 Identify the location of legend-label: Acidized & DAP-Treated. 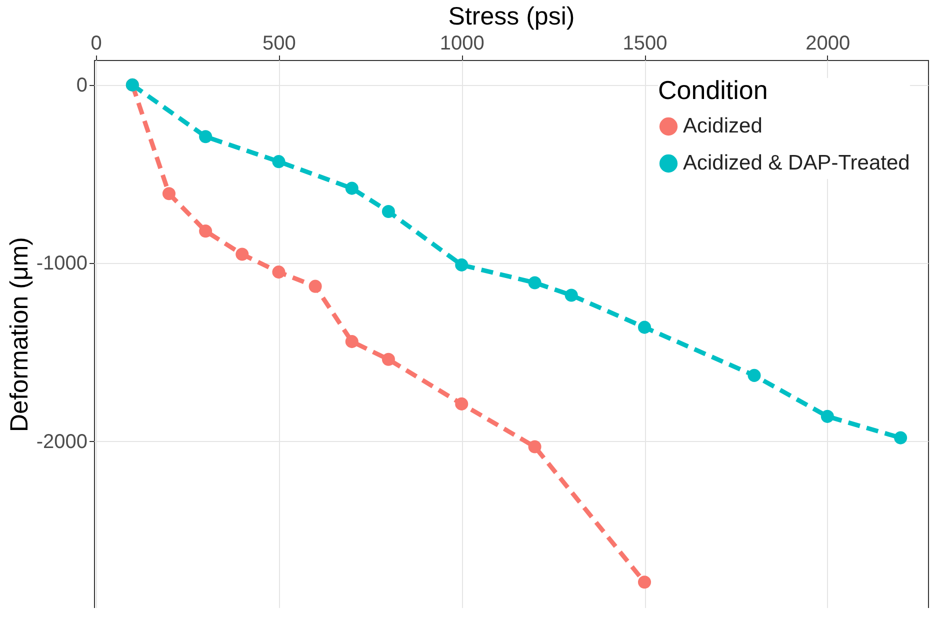
(796, 163).